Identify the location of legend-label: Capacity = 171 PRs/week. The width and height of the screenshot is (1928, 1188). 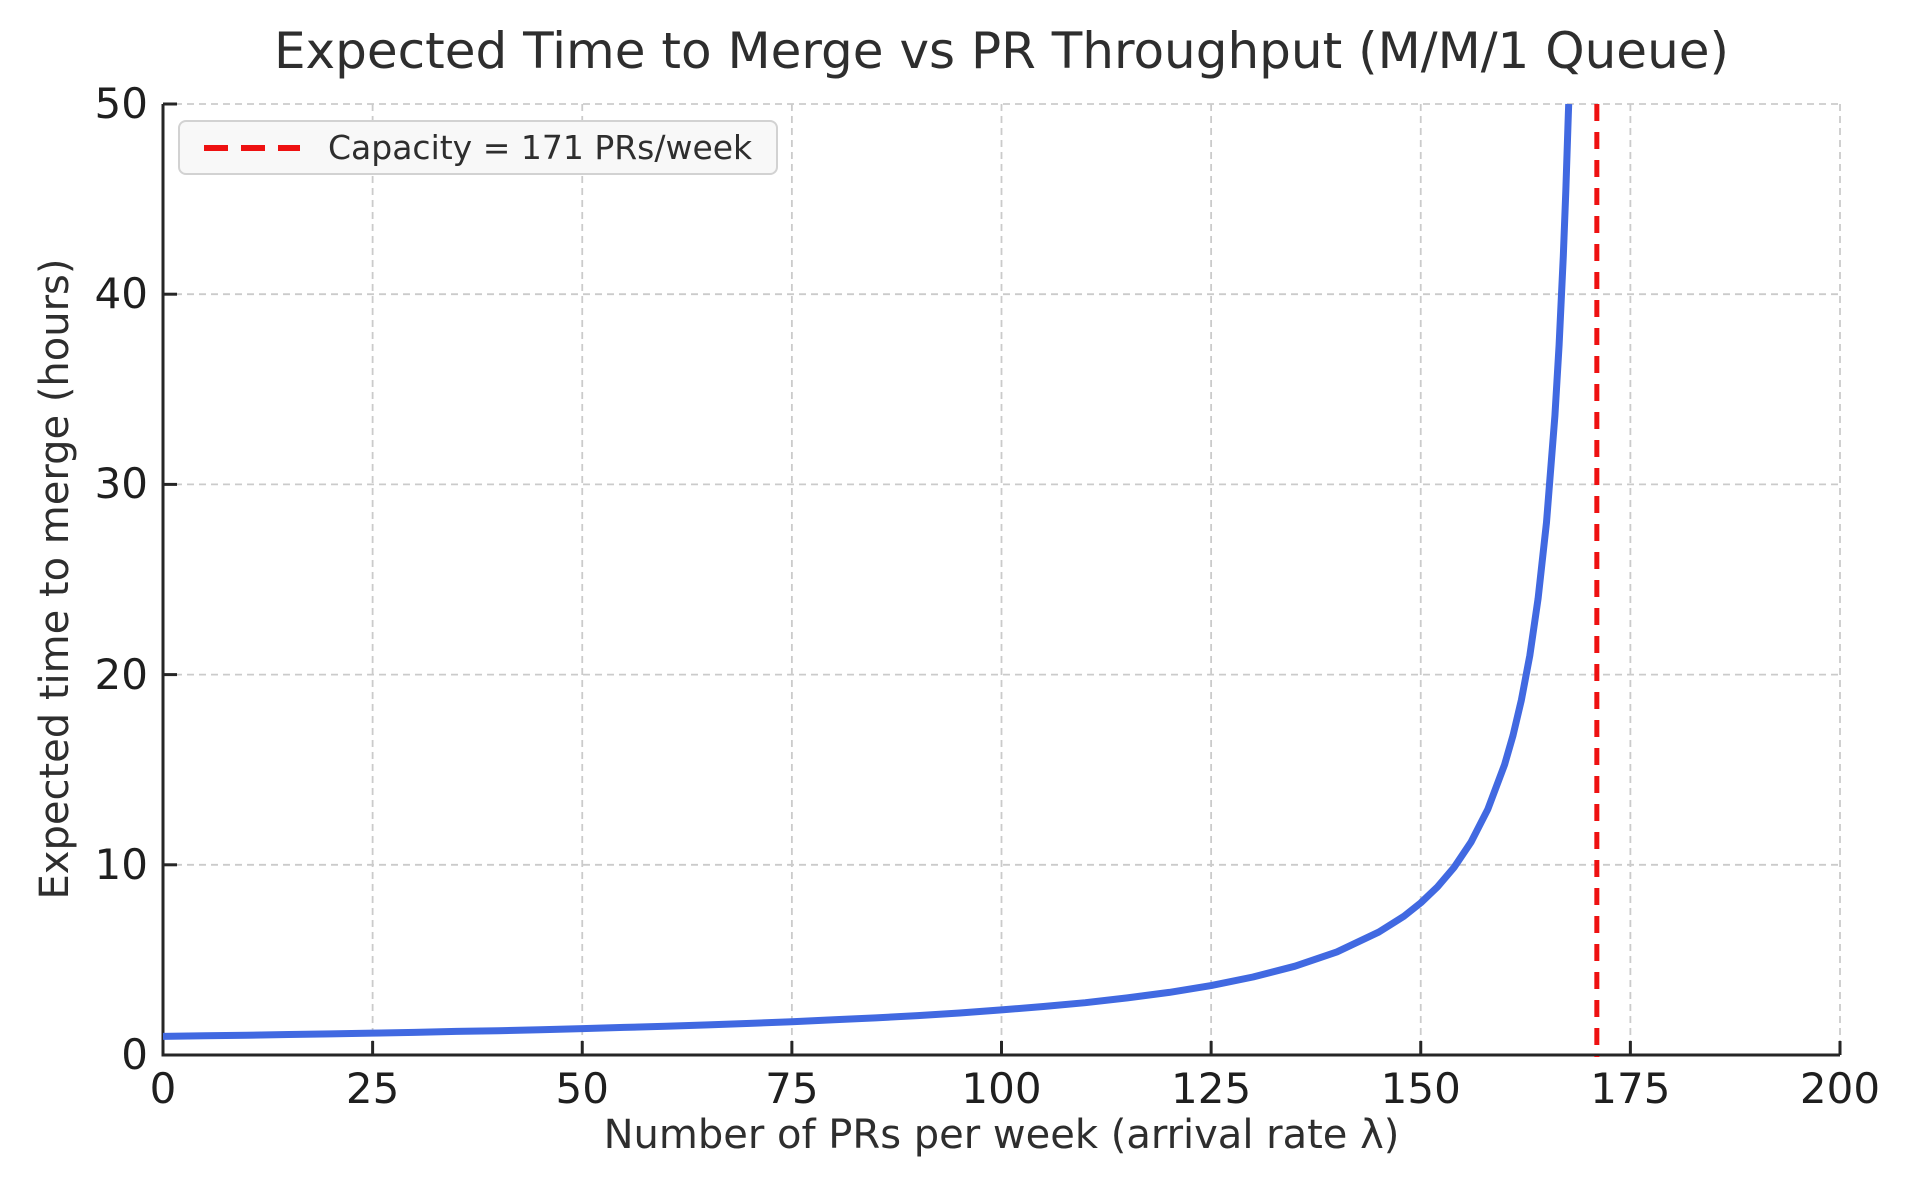
(540, 147).